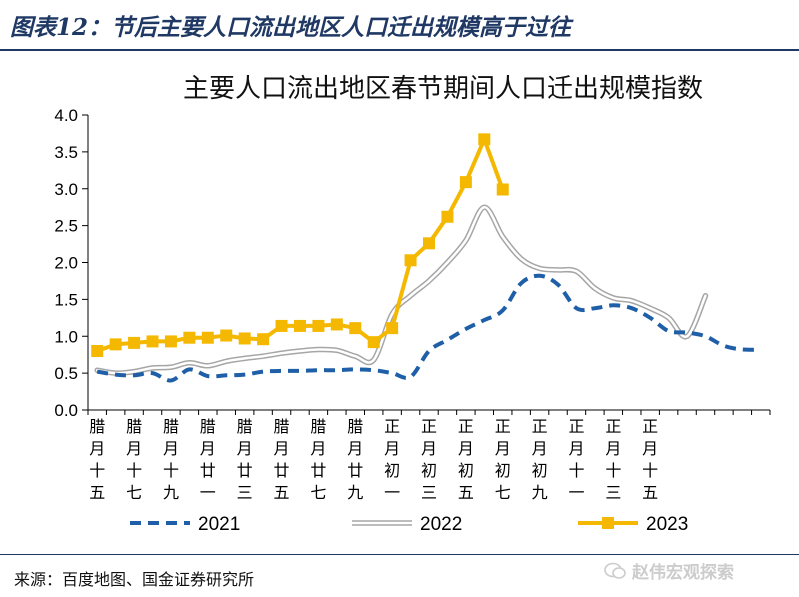  What do you see at coordinates (291, 27) in the screenshot?
I see `figure-title: 图表12：节后主要人口流出地区人口迁出规模高于过往` at bounding box center [291, 27].